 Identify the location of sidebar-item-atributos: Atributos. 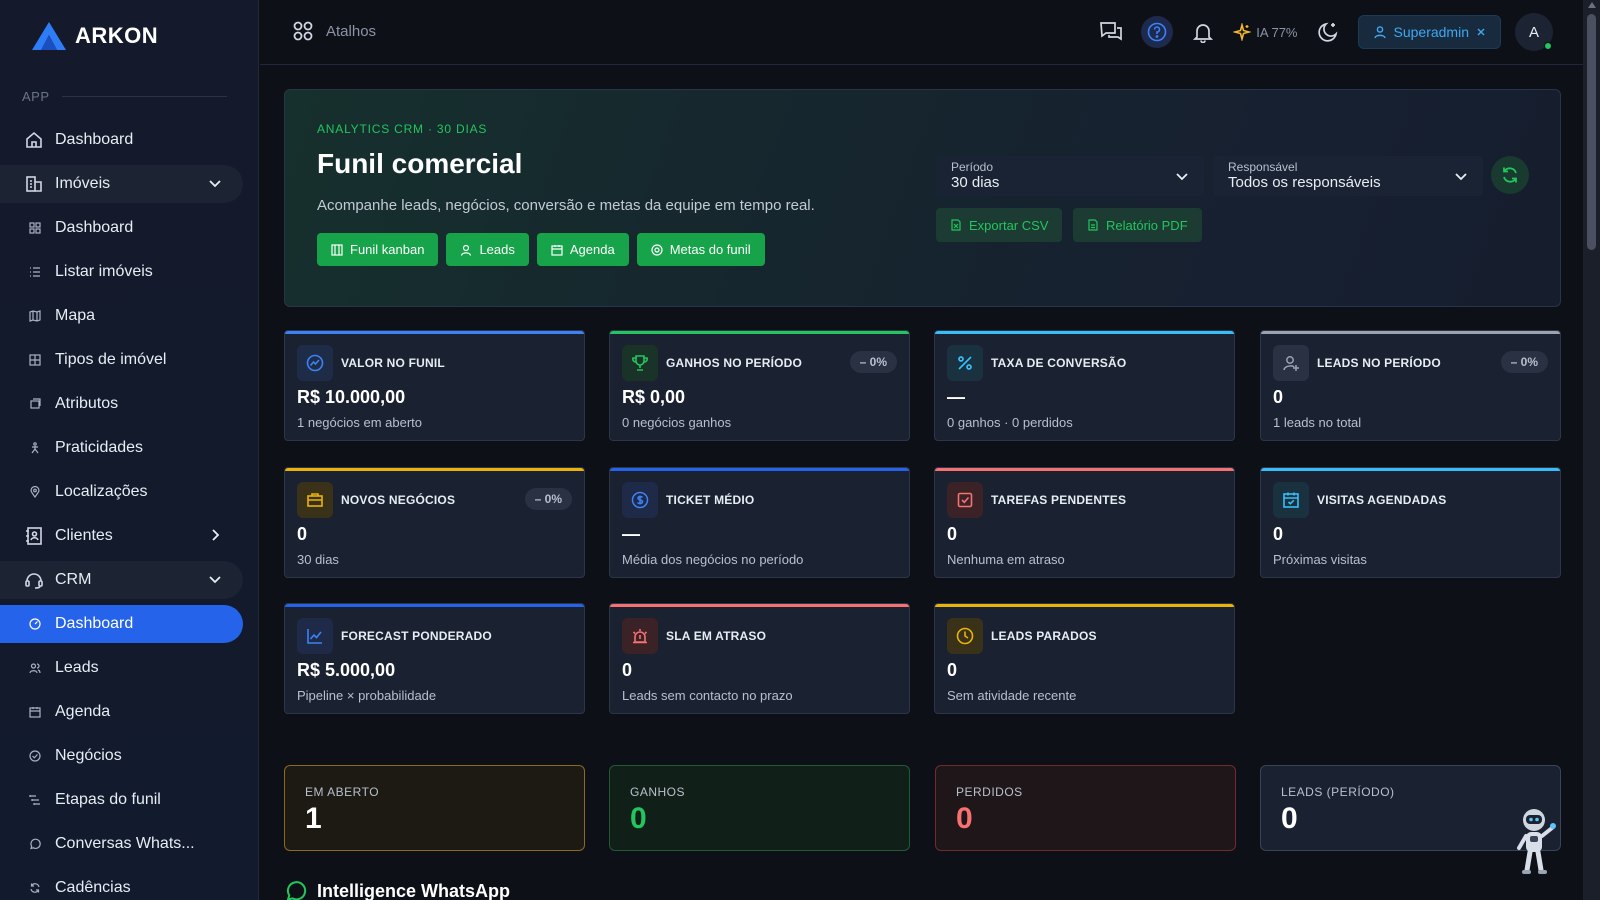
(121, 404).